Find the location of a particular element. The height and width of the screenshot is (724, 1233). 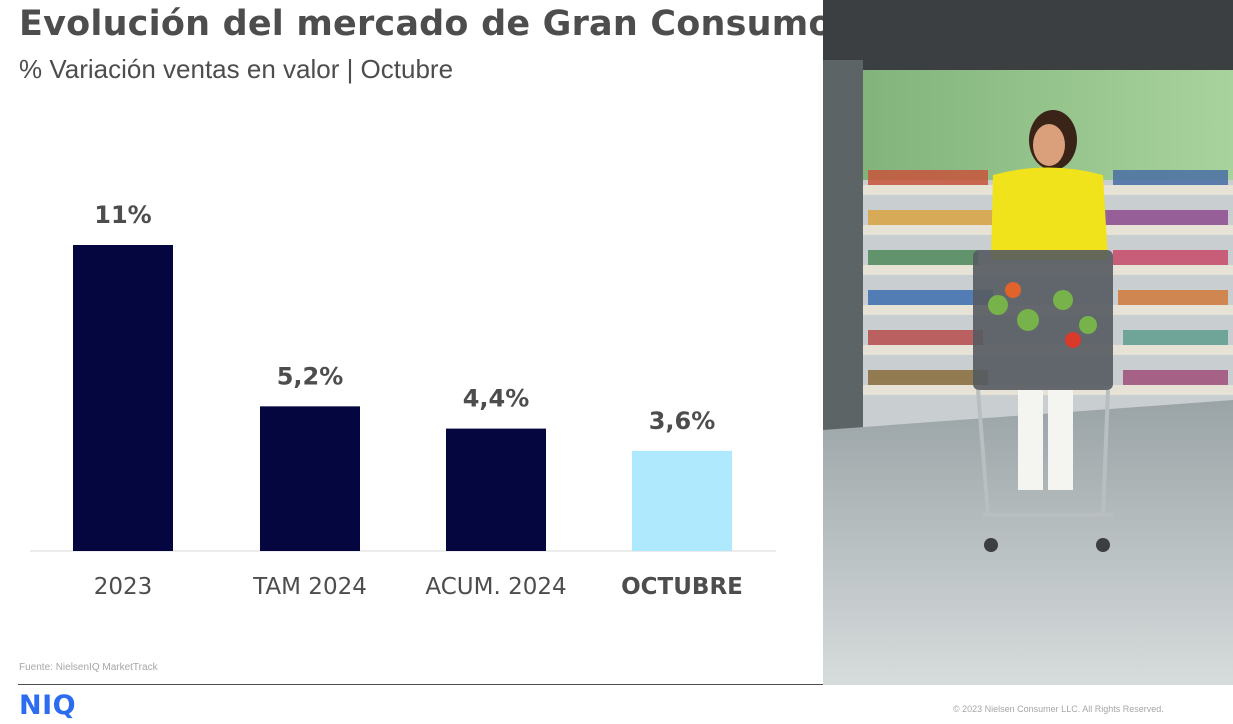

chart-subtitle: % Variación ventas en valor | Octubre is located at coordinates (236, 69).